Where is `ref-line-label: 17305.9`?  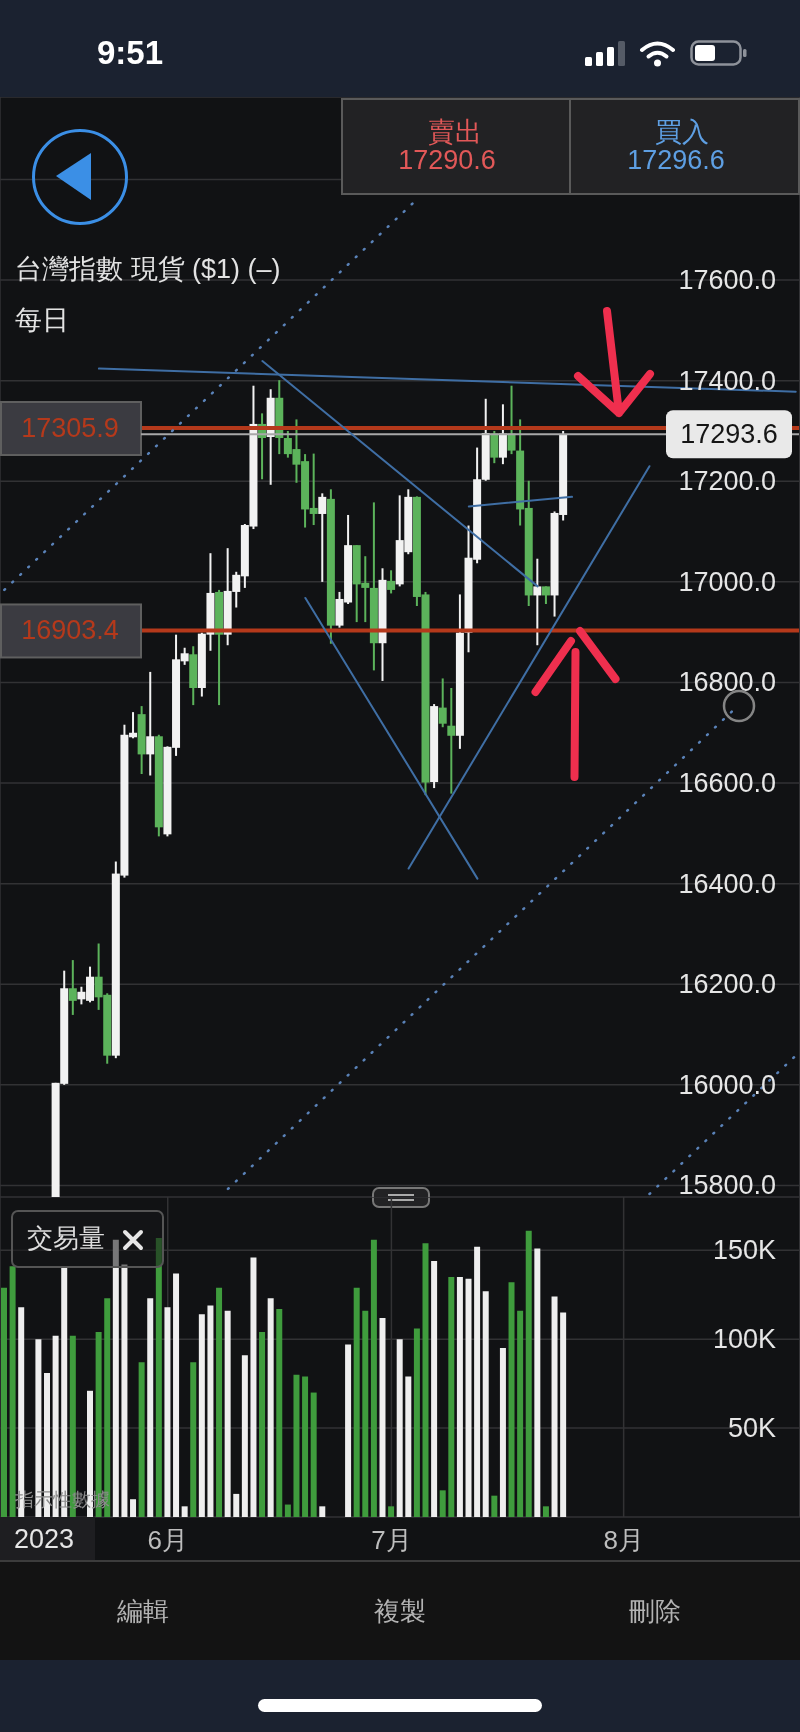 ref-line-label: 17305.9 is located at coordinates (70, 428).